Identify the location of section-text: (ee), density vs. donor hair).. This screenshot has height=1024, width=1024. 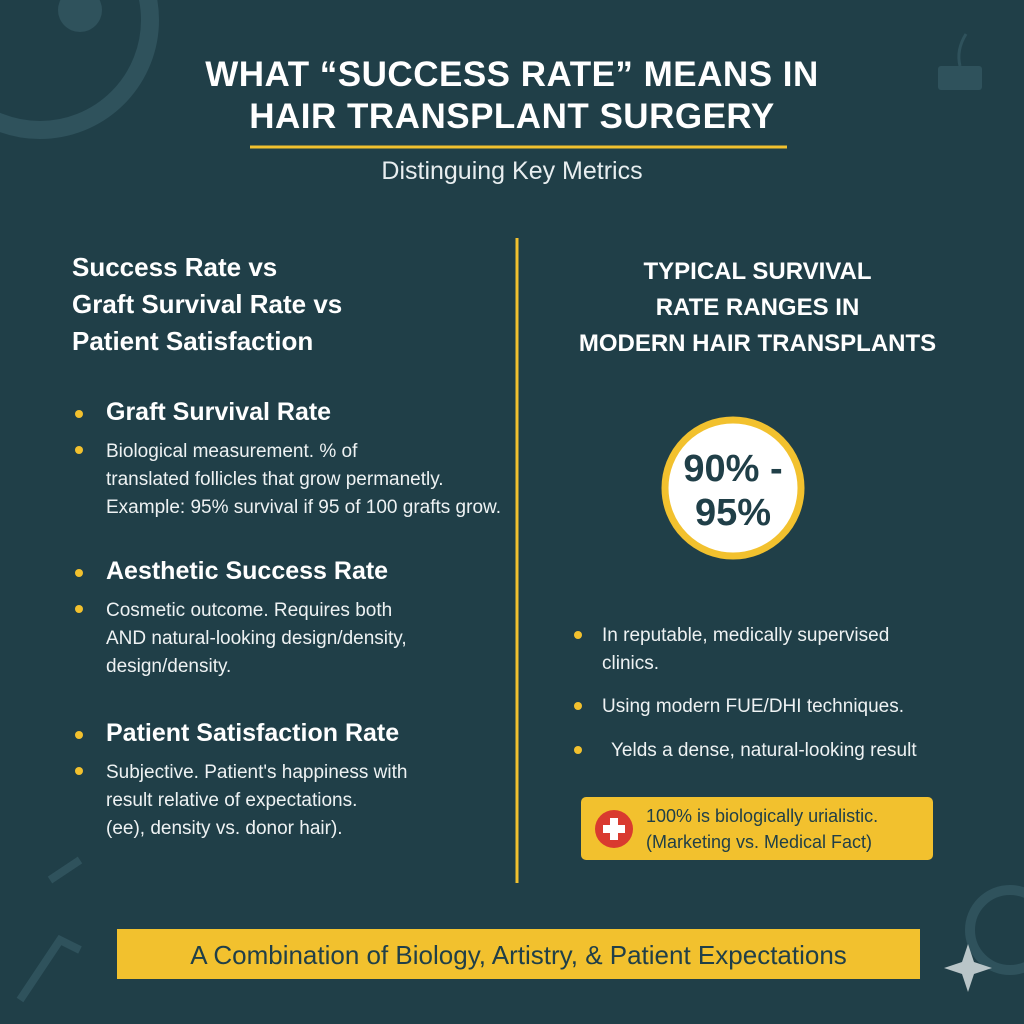
(224, 828).